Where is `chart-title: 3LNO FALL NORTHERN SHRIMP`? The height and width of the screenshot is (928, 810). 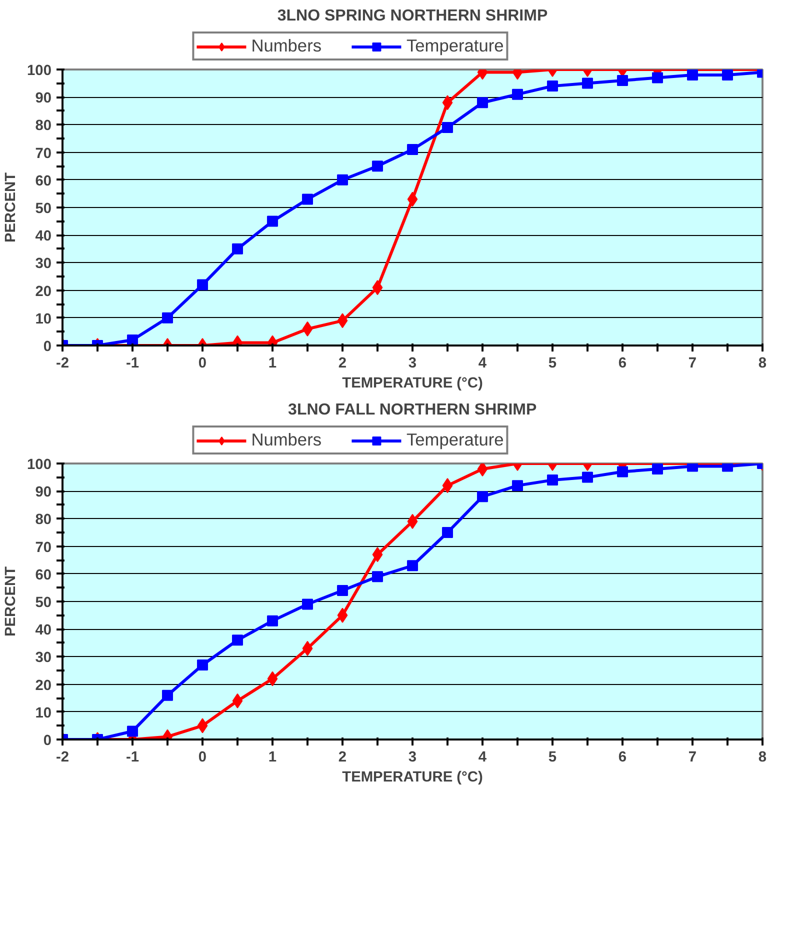 chart-title: 3LNO FALL NORTHERN SHRIMP is located at coordinates (412, 410).